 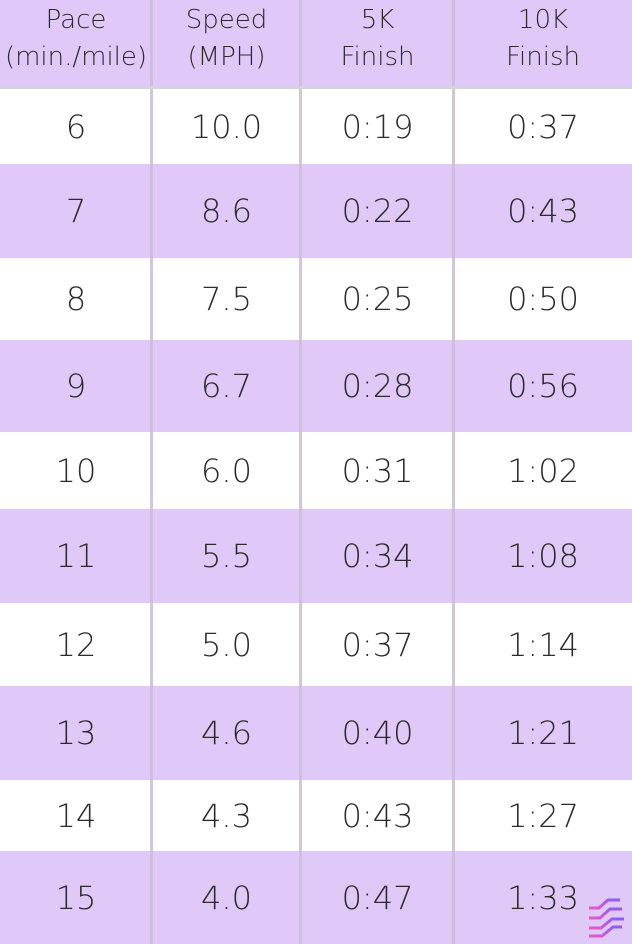 What do you see at coordinates (226, 815) in the screenshot?
I see `table-cell: 4.3` at bounding box center [226, 815].